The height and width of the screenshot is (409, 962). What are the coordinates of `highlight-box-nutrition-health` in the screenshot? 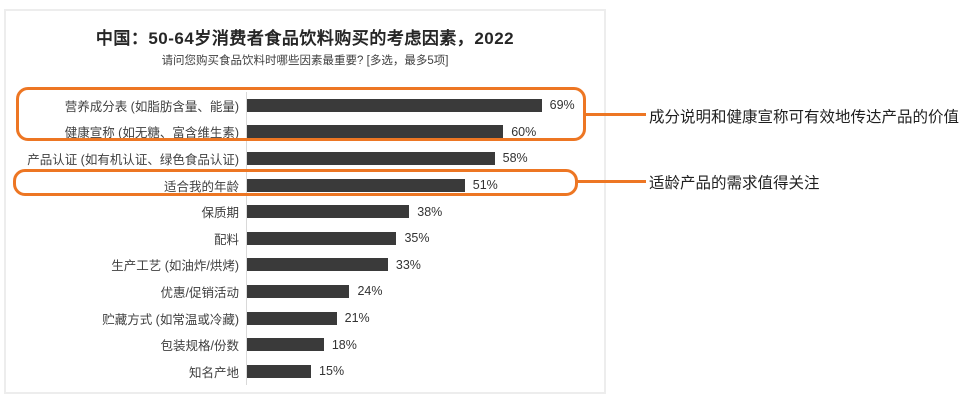 It's located at (301, 114).